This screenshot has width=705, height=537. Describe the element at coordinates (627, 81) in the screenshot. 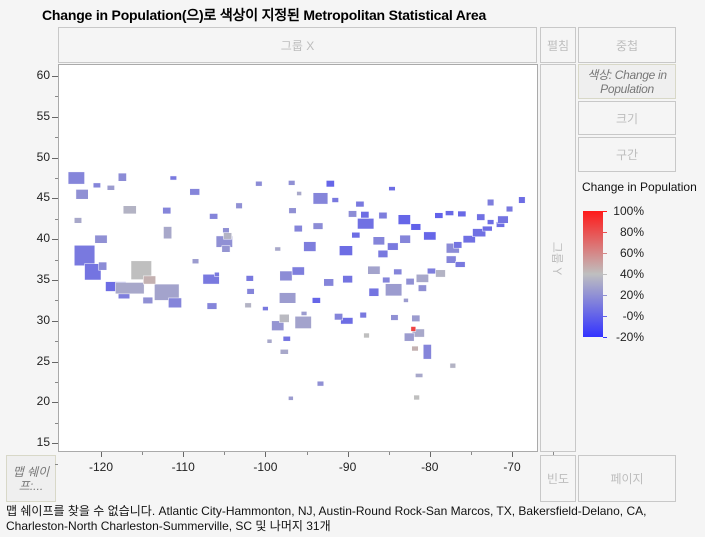

I see `color-dropzone: 색상: Change in Population` at that location.